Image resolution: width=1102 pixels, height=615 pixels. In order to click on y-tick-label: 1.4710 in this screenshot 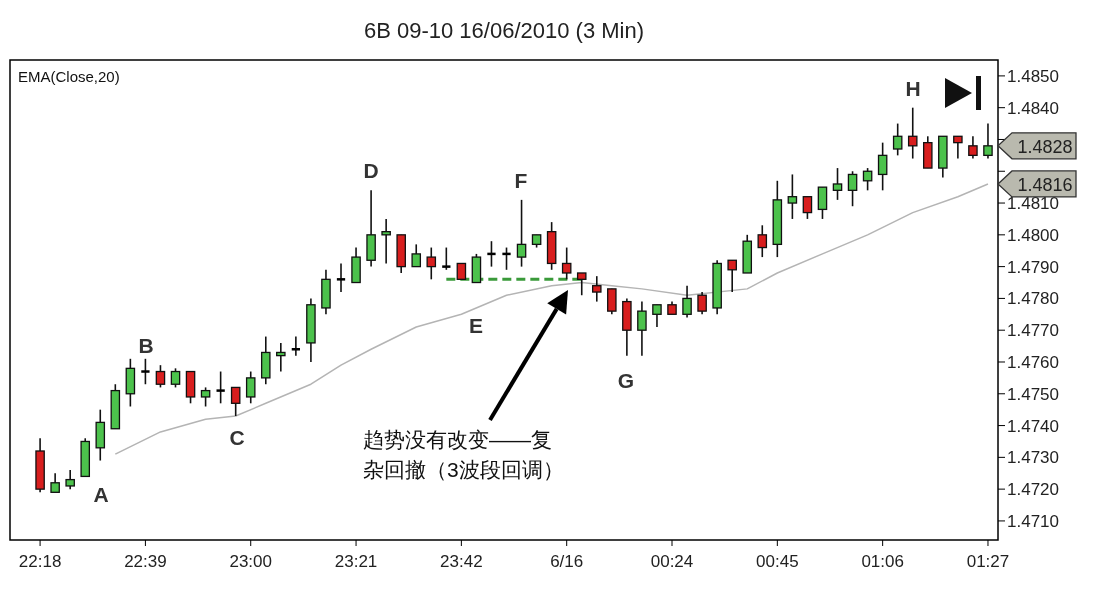, I will do `click(1033, 521)`.